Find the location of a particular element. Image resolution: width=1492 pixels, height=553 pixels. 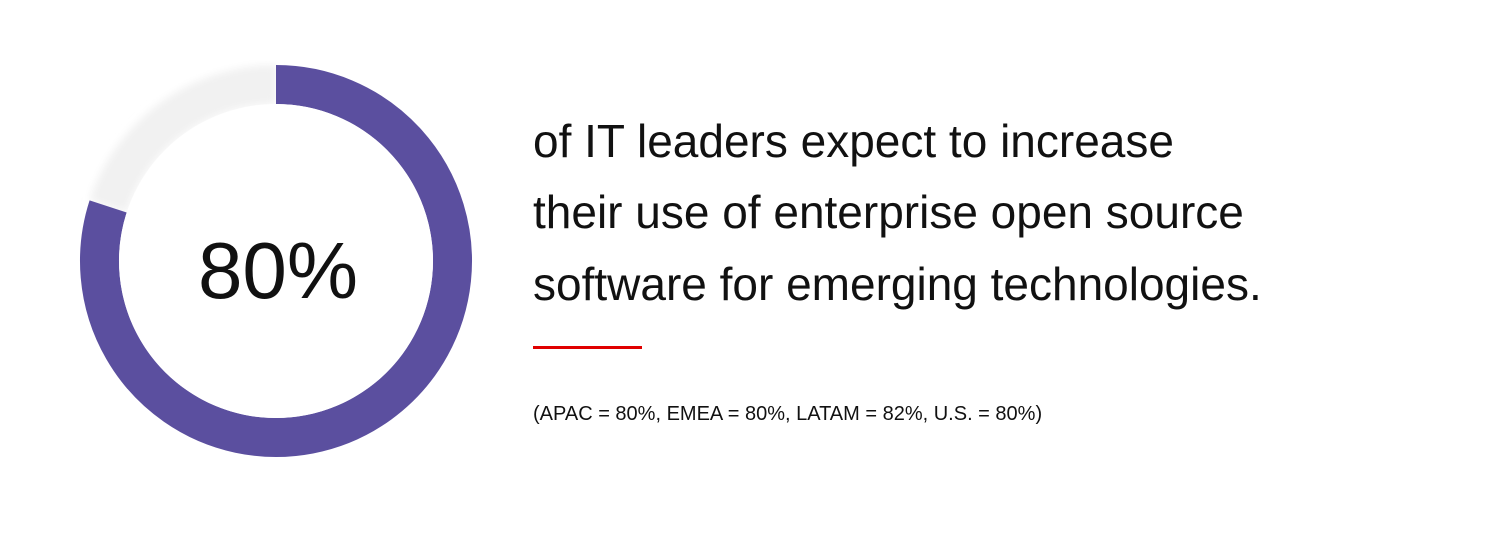

donut-hole is located at coordinates (276, 261).